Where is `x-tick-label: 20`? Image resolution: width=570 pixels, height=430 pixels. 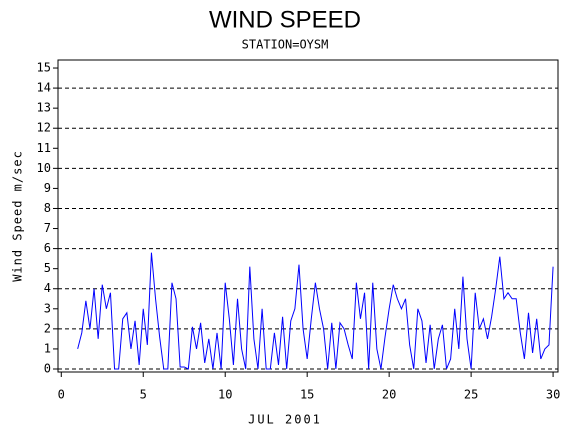
x-tick-label: 20 is located at coordinates (389, 395).